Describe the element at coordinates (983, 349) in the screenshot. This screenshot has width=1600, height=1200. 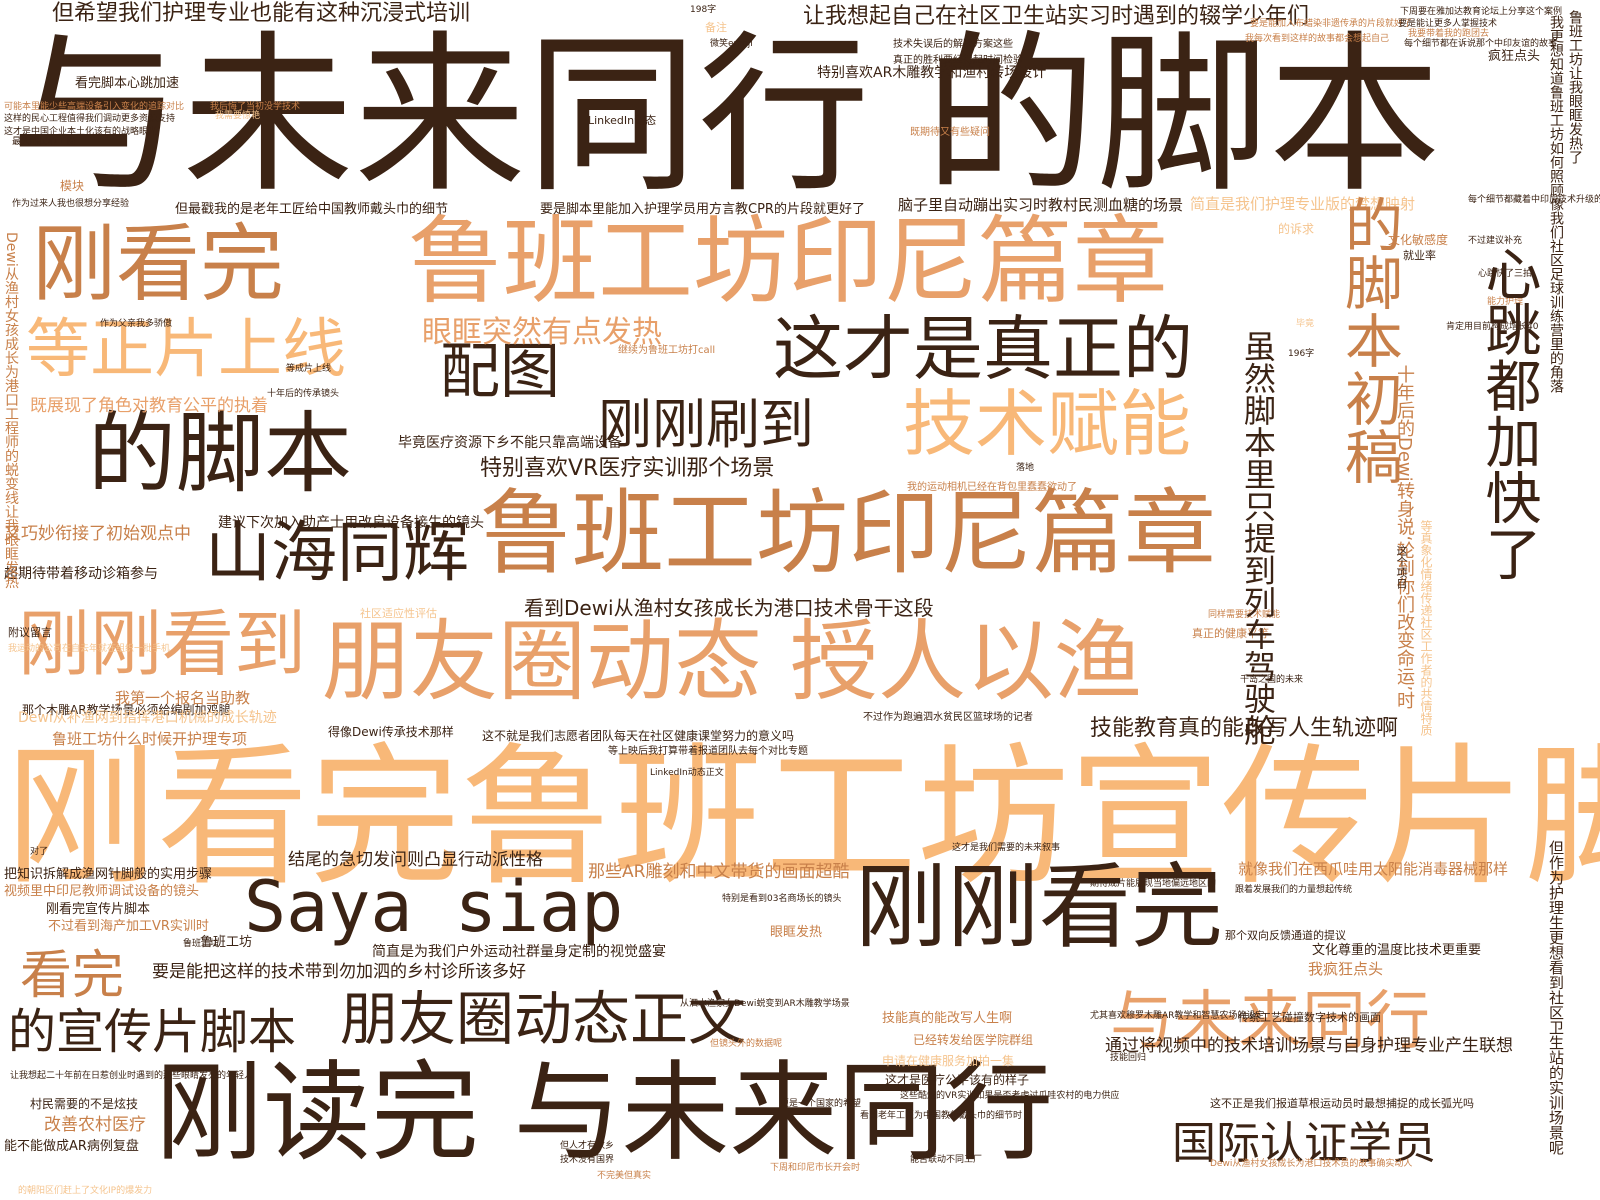
I see `cloud-word: 这才是真正的` at that location.